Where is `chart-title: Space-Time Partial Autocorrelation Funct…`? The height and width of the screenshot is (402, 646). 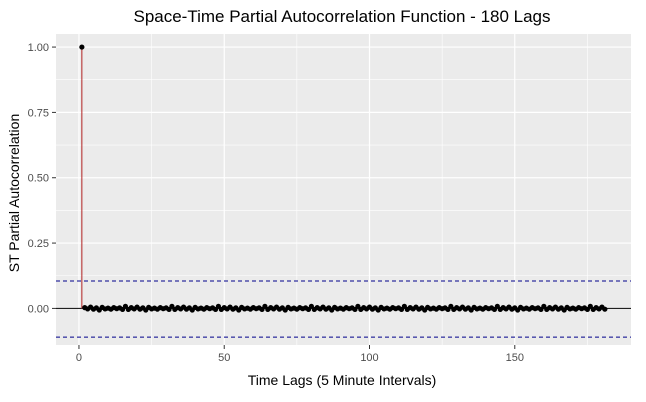 chart-title: Space-Time Partial Autocorrelation Funct… is located at coordinates (341, 16).